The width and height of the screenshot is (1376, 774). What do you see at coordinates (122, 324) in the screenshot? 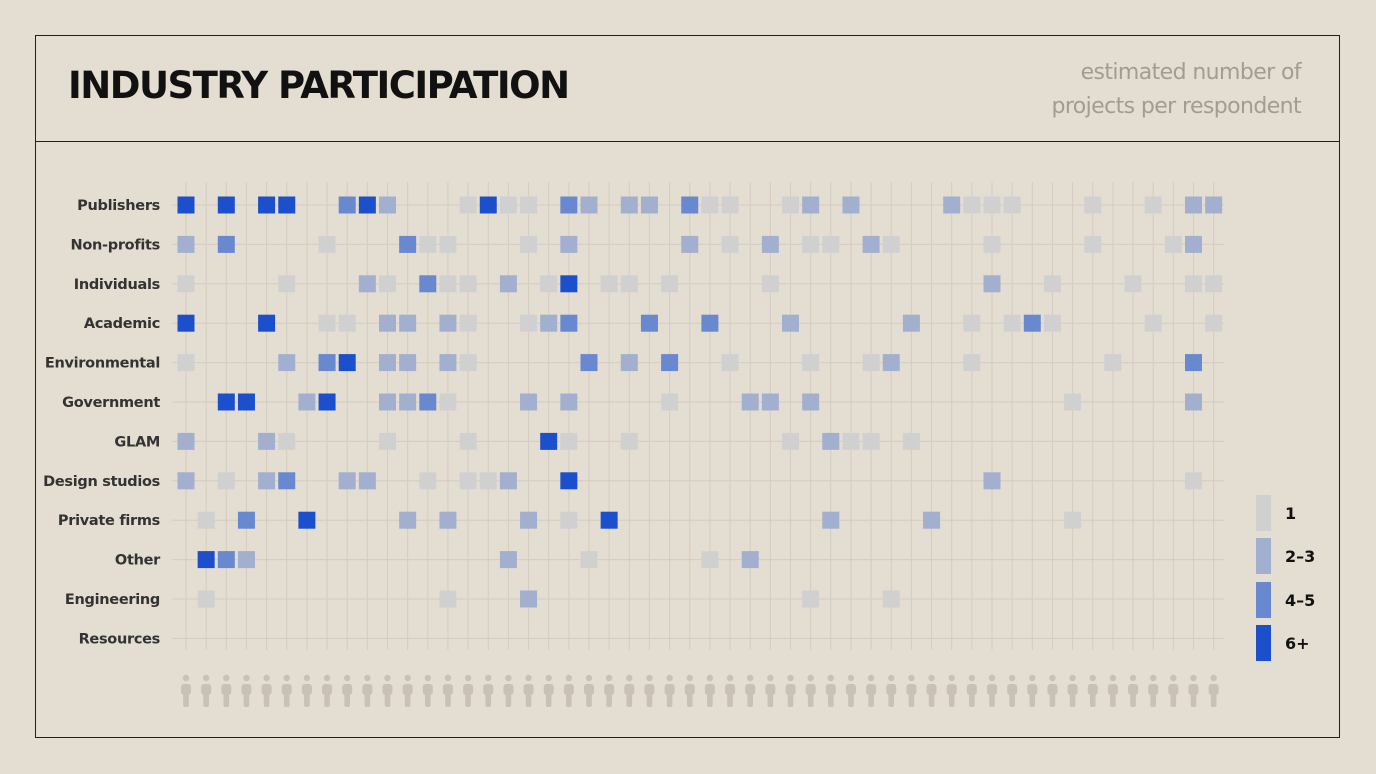
I see `row-label-academic: Academic` at bounding box center [122, 324].